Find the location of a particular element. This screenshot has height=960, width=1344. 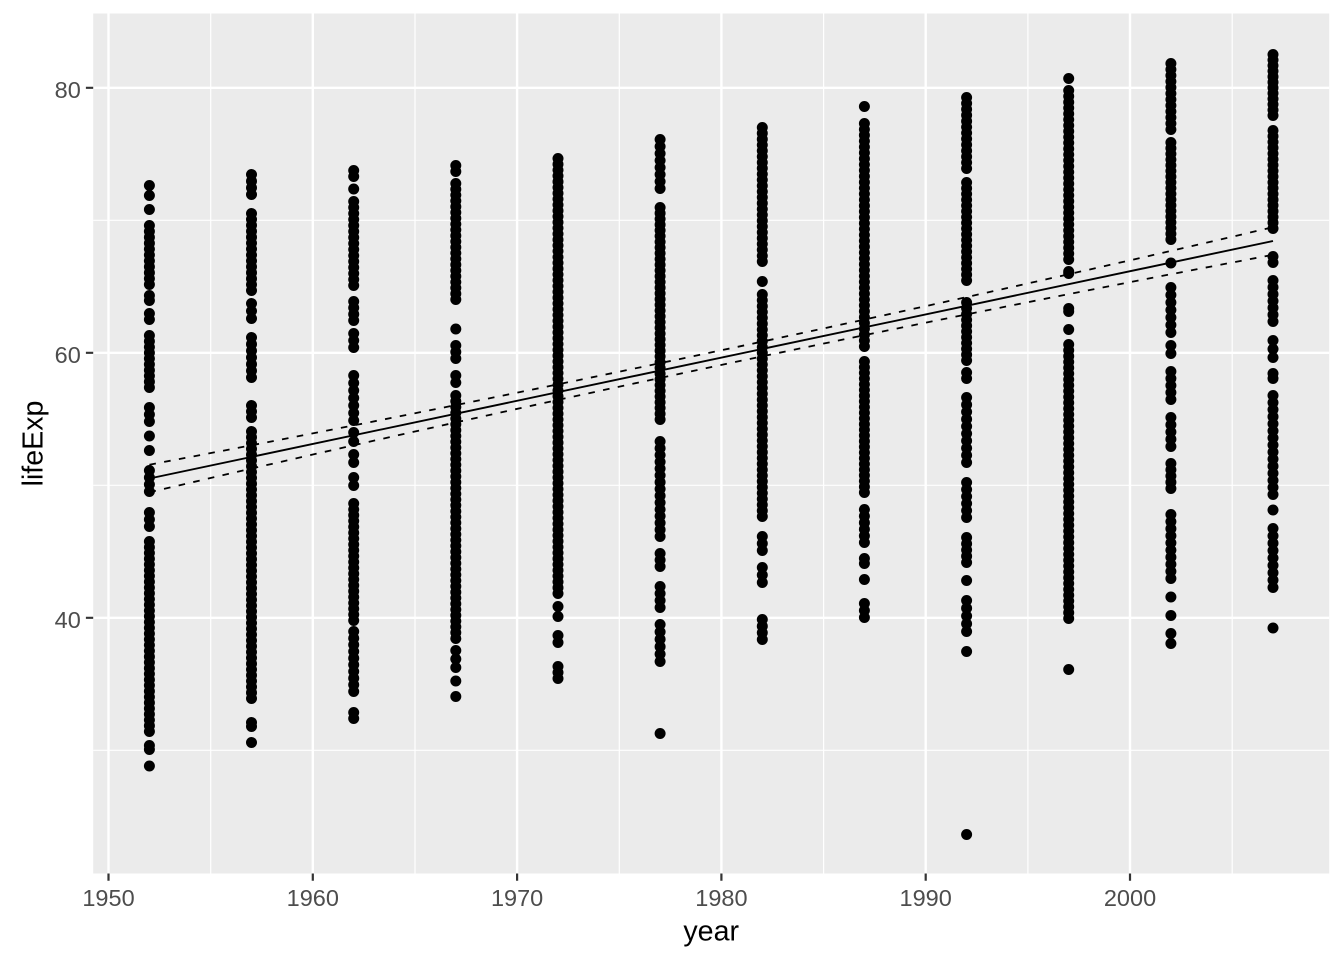

svg-text: 1990 is located at coordinates (926, 898).